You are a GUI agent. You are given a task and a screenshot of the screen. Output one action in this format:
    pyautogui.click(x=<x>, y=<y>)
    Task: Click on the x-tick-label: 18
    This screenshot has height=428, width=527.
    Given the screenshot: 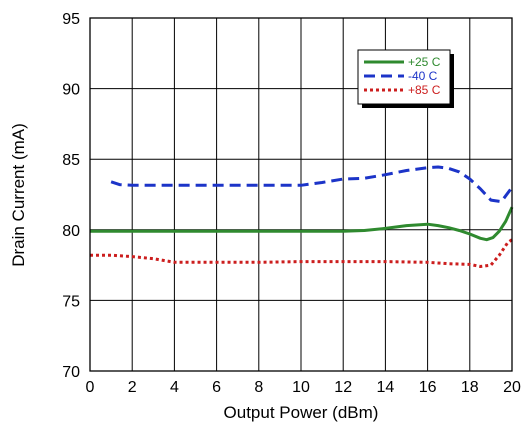 What is the action you would take?
    pyautogui.click(x=470, y=387)
    